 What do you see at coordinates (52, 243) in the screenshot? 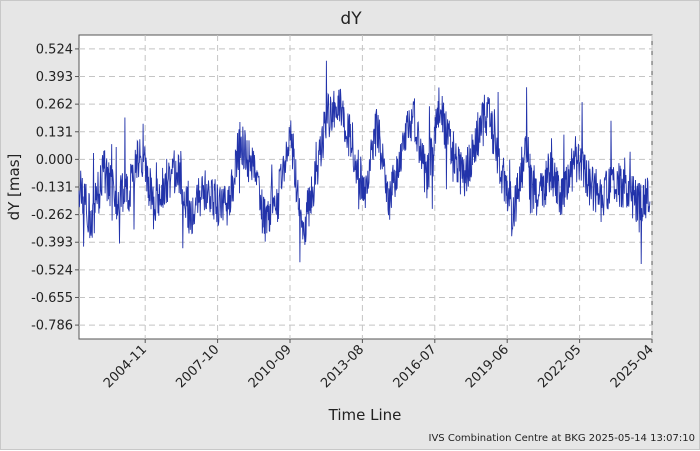
I see `y-tick-label: -0.393` at bounding box center [52, 243].